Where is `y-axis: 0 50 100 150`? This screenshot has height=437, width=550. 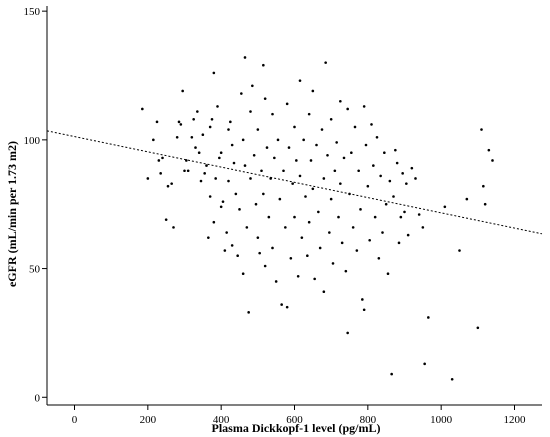 y-axis: 0 50 100 150 is located at coordinates (36, 205).